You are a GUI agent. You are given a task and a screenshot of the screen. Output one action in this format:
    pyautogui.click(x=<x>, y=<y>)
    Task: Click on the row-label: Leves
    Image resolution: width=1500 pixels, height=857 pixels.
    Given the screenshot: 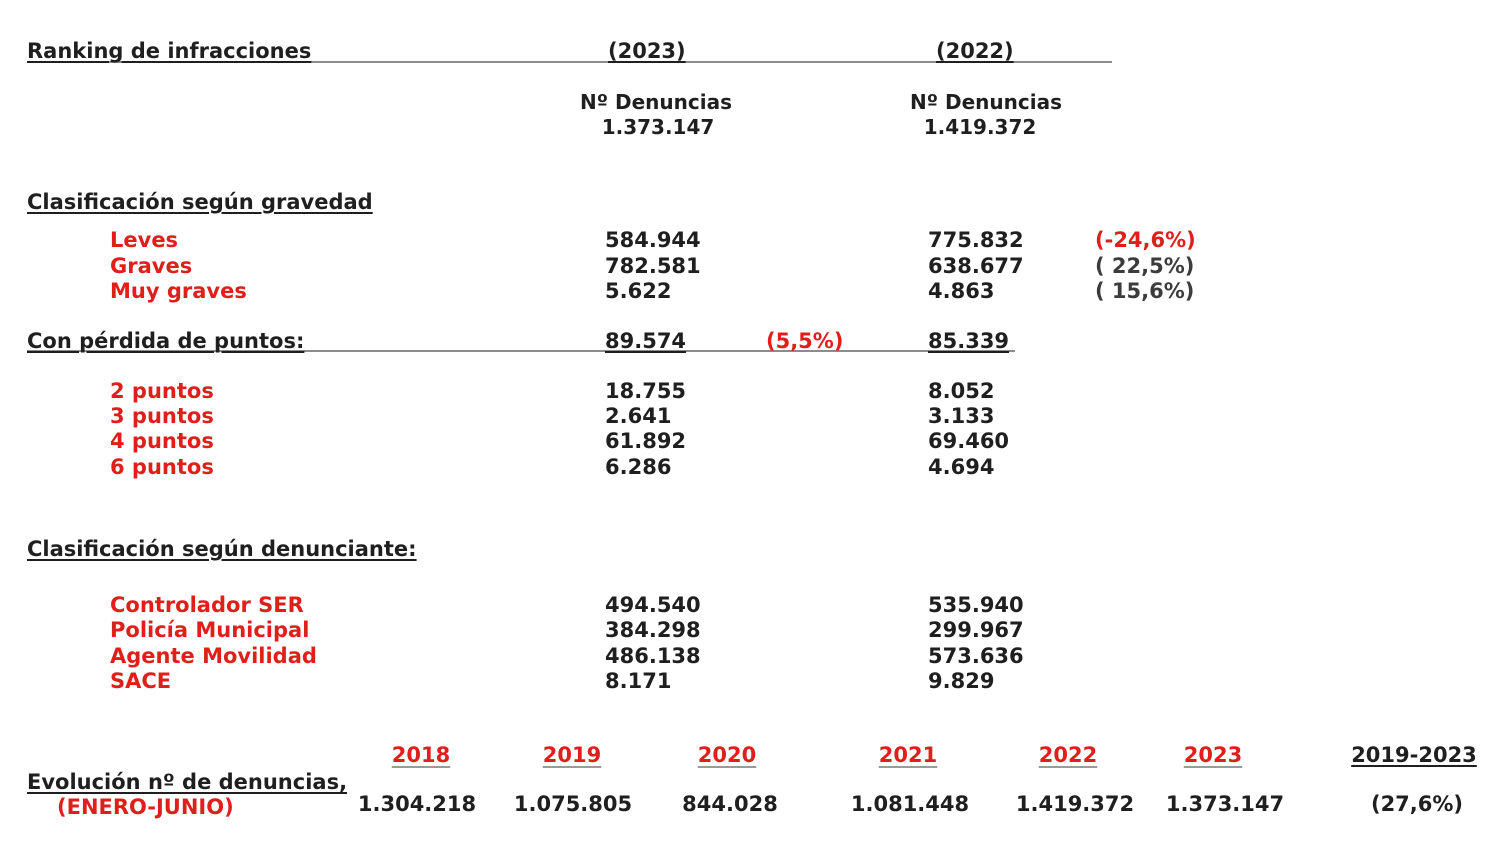 What is the action you would take?
    pyautogui.click(x=144, y=240)
    